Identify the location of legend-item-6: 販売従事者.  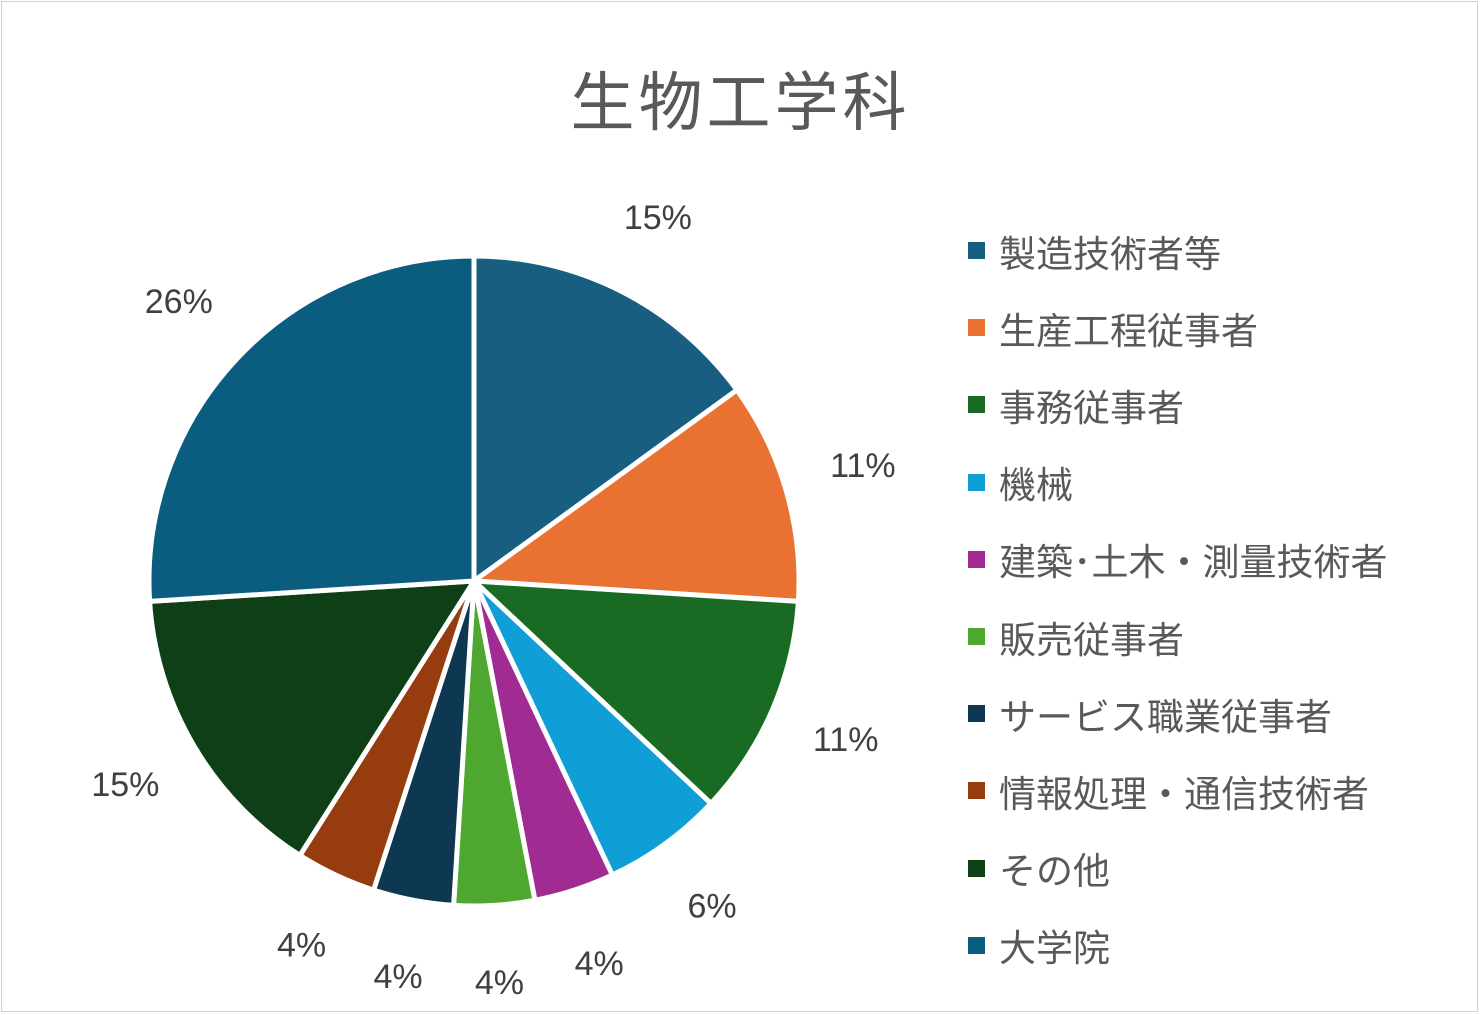
(1178, 636).